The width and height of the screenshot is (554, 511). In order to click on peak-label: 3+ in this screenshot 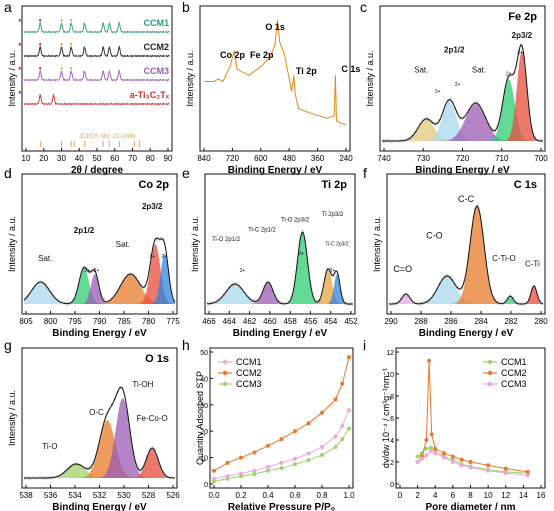, I will do `click(152, 257)`.